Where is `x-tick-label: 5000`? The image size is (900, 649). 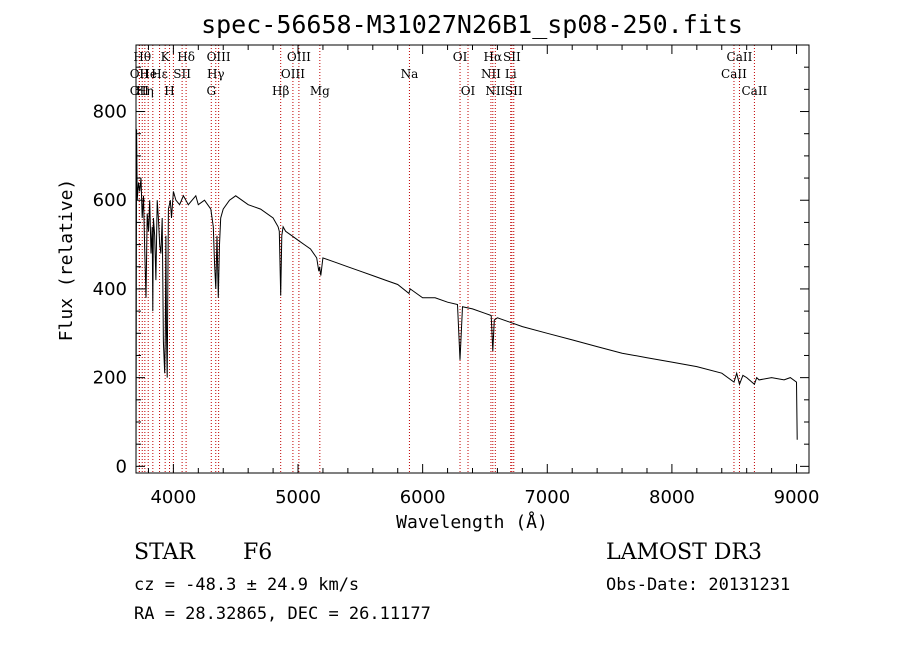
x-tick-label: 5000 is located at coordinates (298, 497).